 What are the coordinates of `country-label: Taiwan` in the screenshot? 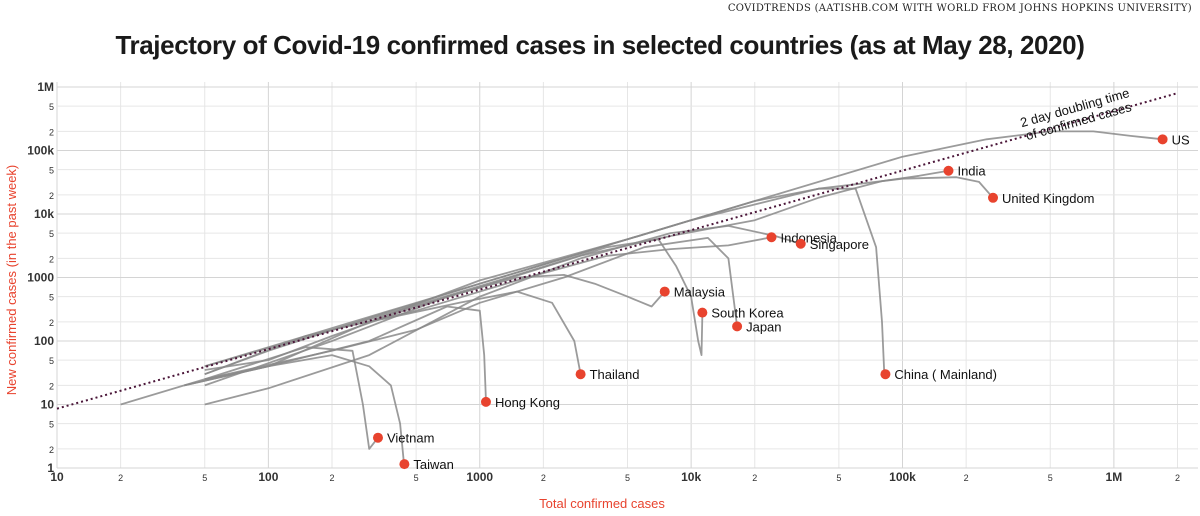 It's located at (433, 464).